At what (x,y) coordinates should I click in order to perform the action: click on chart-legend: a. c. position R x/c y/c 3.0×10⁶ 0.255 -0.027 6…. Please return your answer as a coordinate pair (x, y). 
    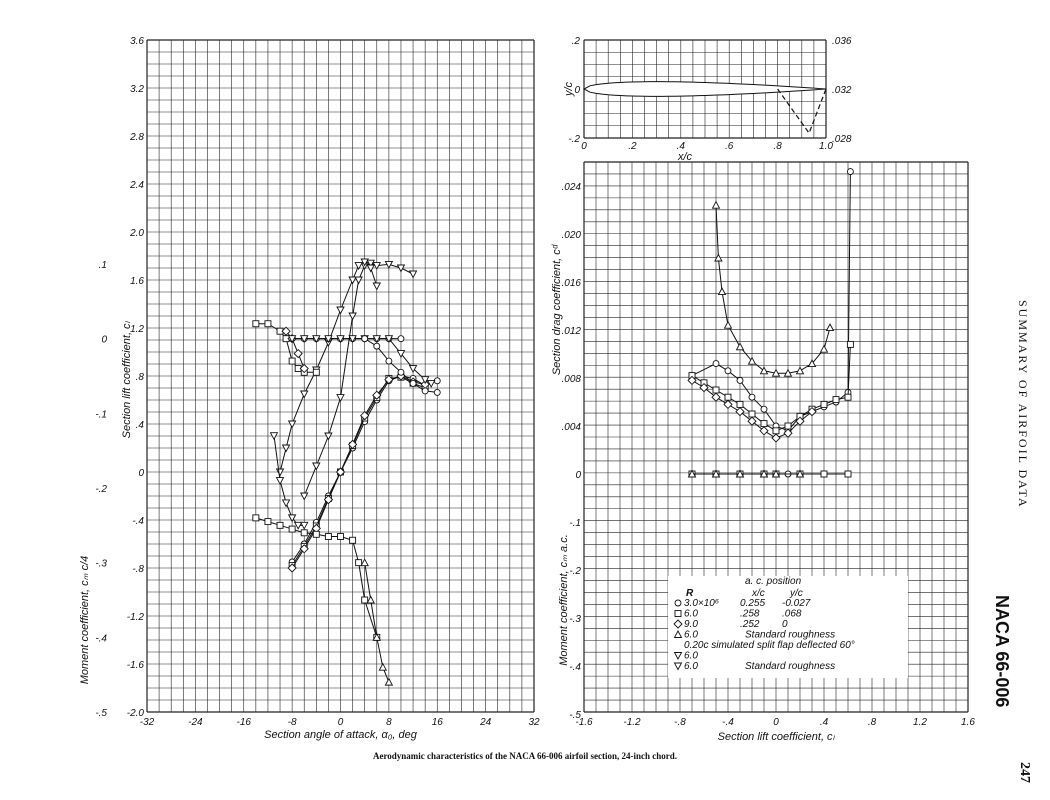
    Looking at the image, I should click on (788, 627).